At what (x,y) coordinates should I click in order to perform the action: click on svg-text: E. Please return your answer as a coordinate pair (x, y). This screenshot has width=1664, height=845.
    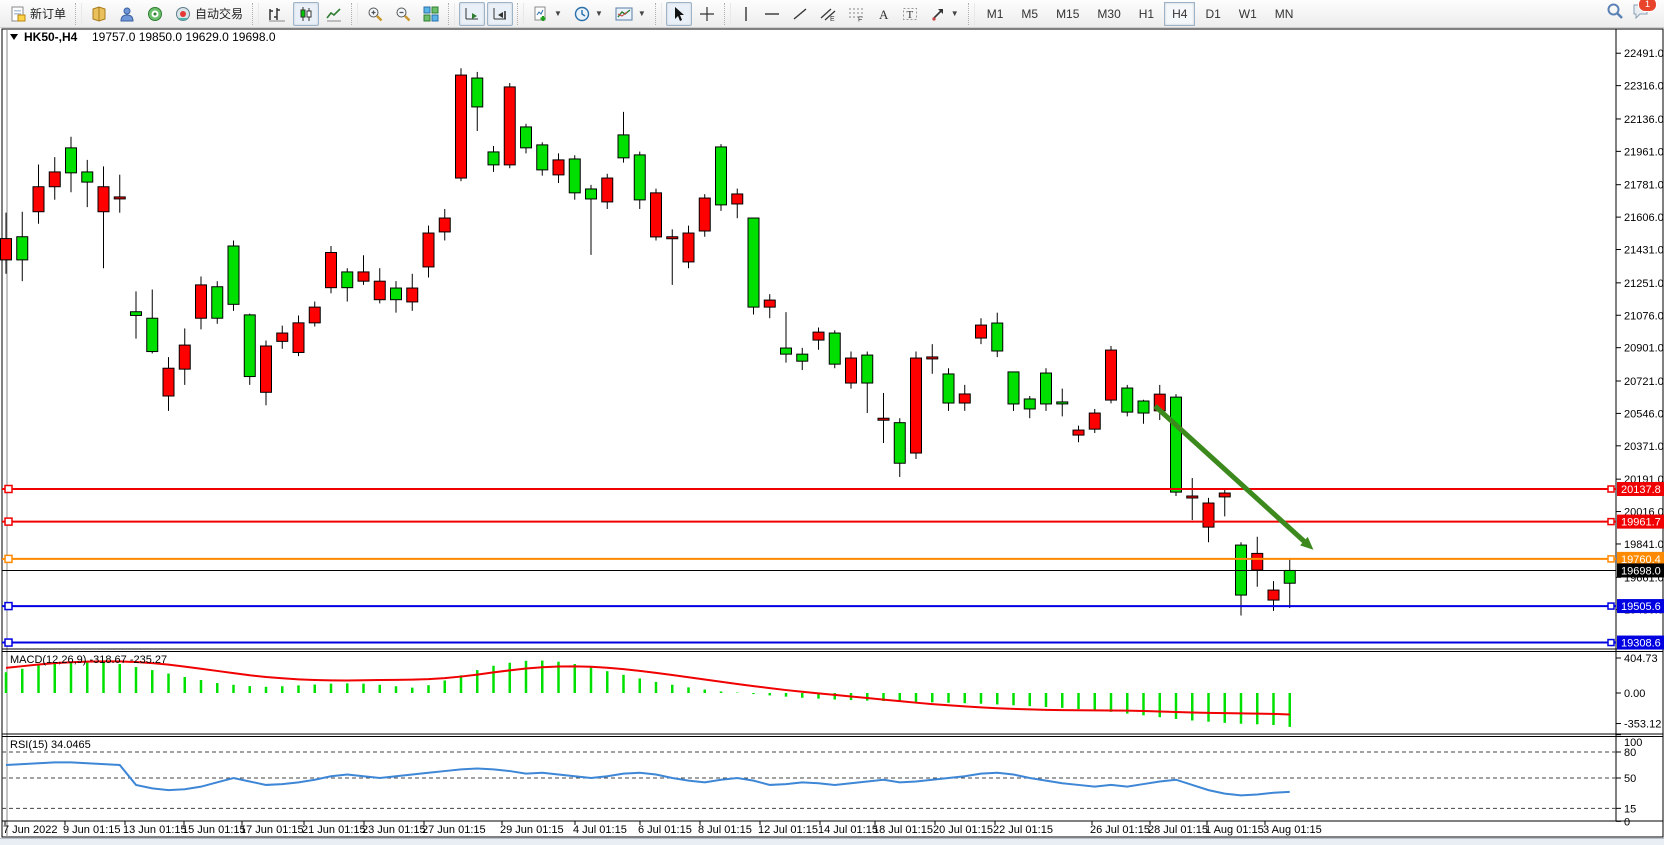
    Looking at the image, I should click on (832, 19).